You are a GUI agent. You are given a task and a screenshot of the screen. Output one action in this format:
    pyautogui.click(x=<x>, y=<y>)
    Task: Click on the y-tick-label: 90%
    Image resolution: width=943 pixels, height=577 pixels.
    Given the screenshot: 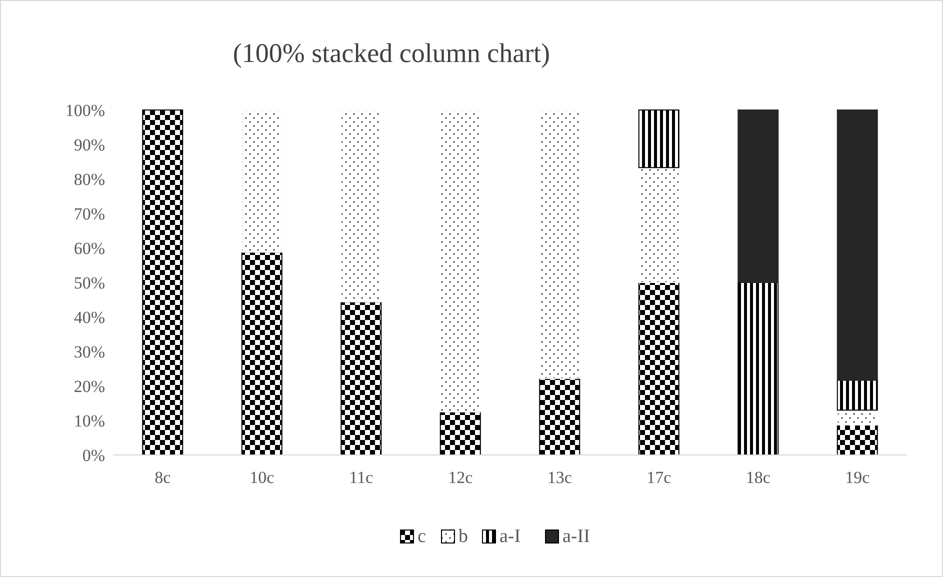 What is the action you would take?
    pyautogui.click(x=89, y=144)
    